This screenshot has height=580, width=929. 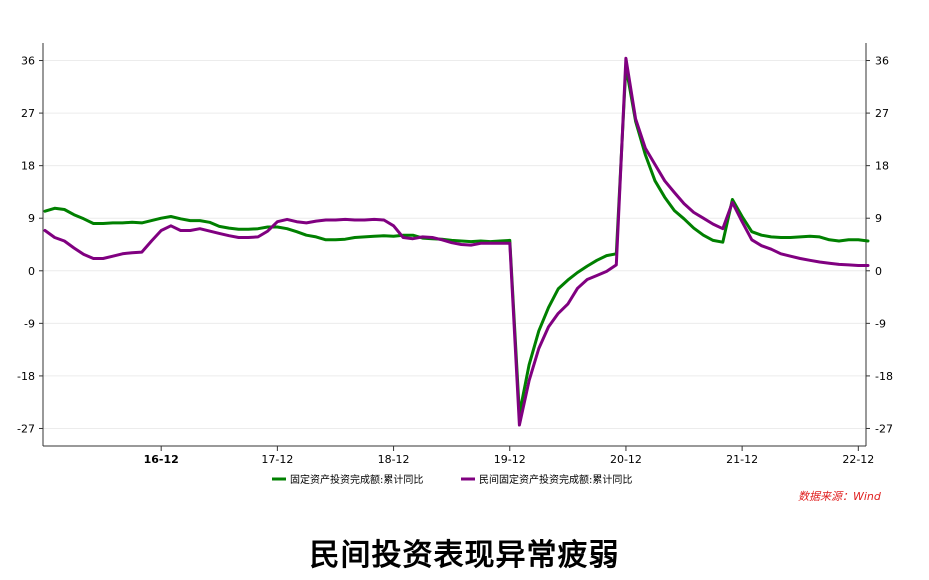 I want to click on y-tick-label-right: 18, so click(x=882, y=166).